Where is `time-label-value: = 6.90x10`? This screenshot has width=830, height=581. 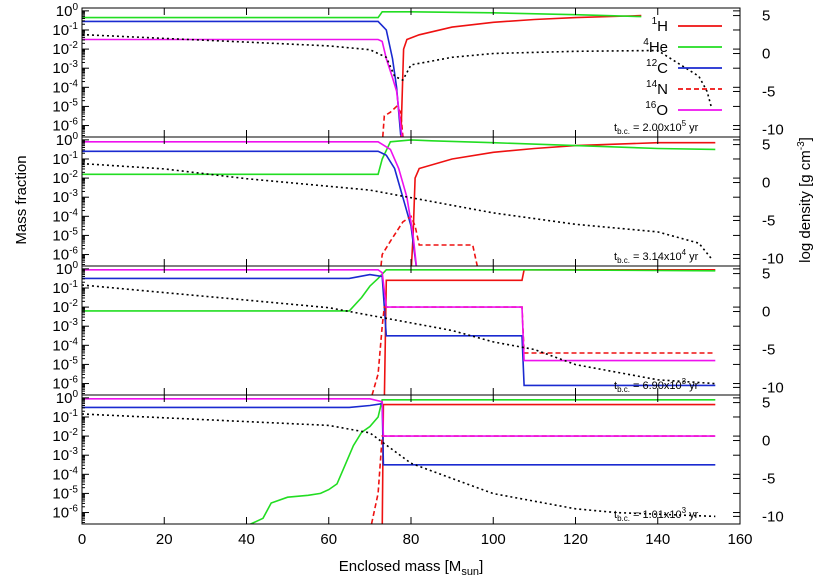 time-label-value: = 6.90x10 is located at coordinates (656, 386).